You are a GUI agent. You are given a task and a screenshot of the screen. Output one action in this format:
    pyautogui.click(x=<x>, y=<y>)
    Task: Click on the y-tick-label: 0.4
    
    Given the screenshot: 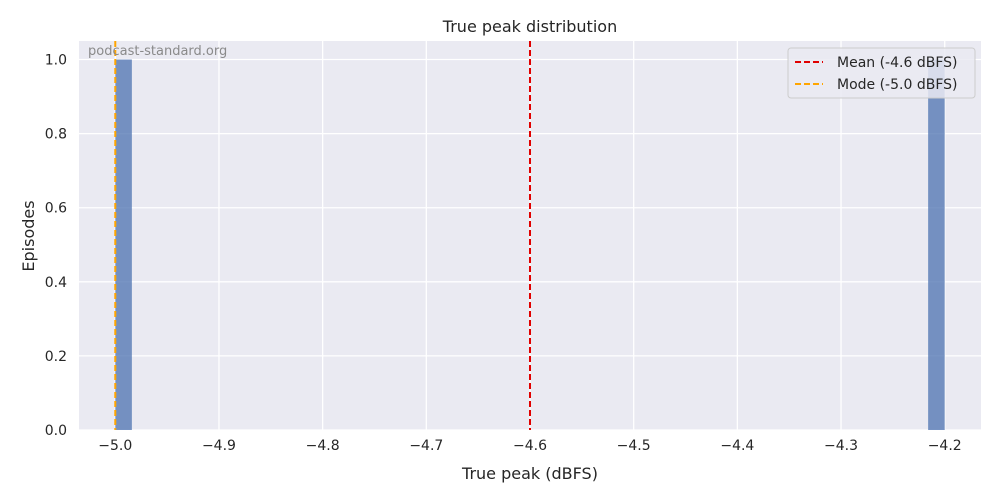 What is the action you would take?
    pyautogui.click(x=56, y=283)
    